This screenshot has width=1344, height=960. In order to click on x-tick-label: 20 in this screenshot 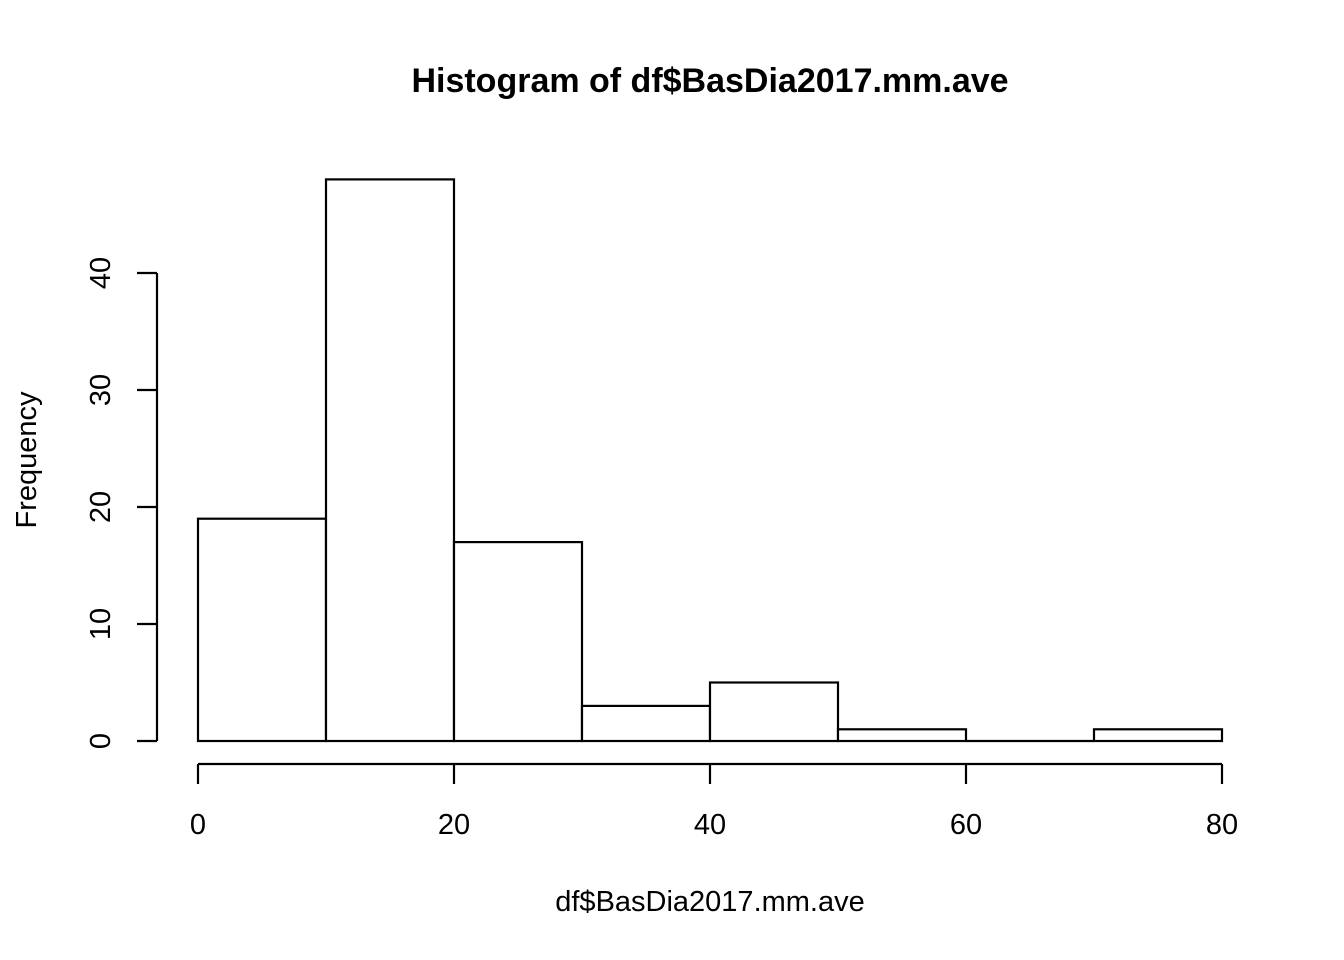, I will do `click(454, 825)`.